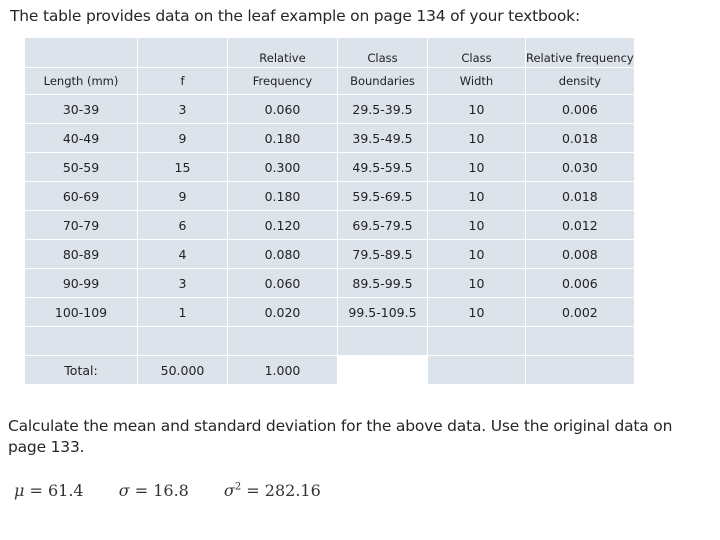 The width and height of the screenshot is (720, 540). Describe the element at coordinates (476, 81) in the screenshot. I see `table-cell: Width` at that location.